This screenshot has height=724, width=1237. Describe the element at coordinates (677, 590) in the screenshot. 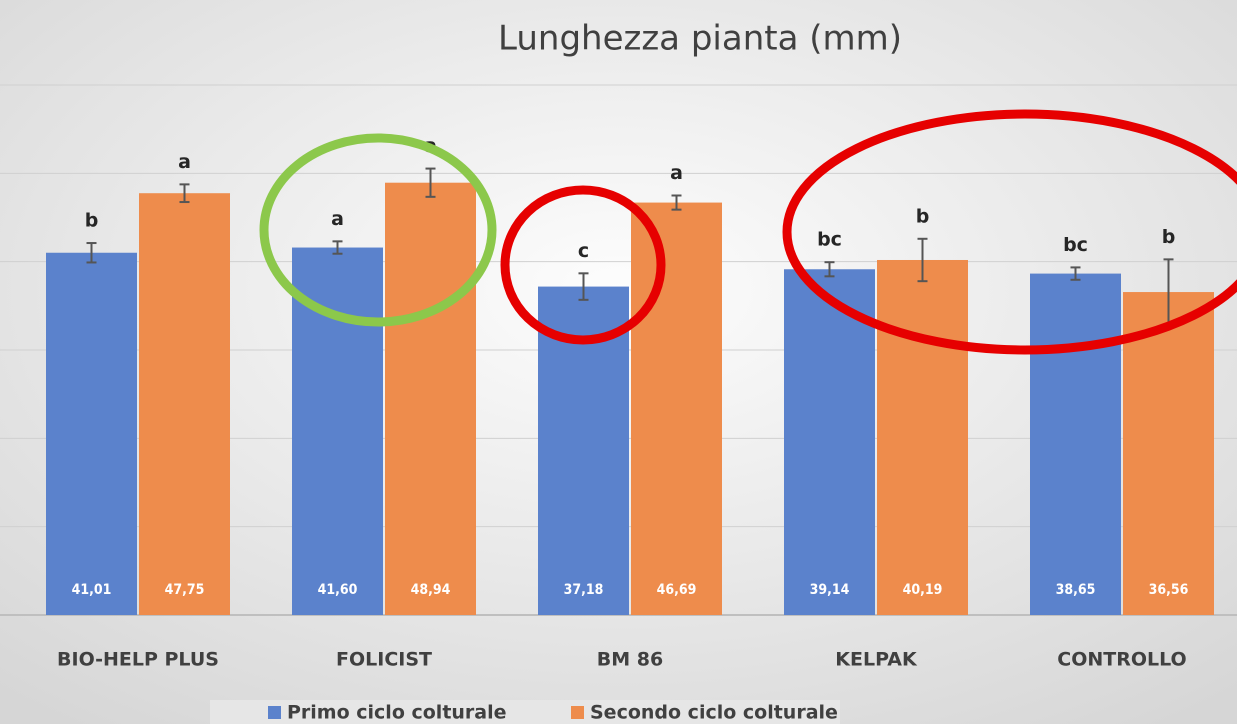

I see `value-label: 46,69` at that location.